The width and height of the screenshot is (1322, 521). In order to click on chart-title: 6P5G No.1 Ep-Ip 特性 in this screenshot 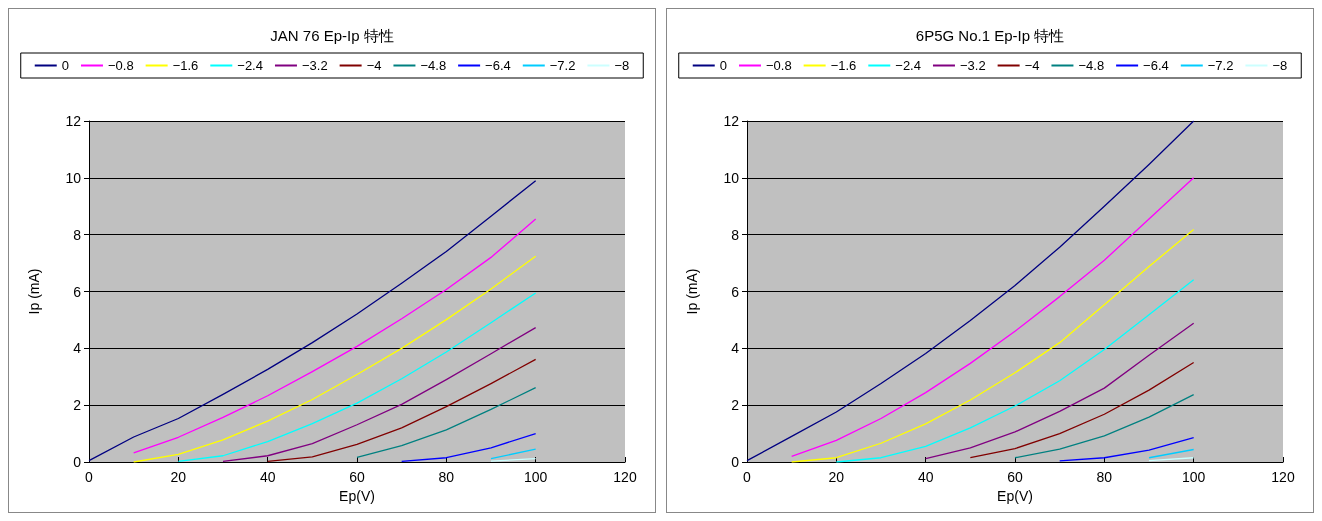, I will do `click(990, 35)`.